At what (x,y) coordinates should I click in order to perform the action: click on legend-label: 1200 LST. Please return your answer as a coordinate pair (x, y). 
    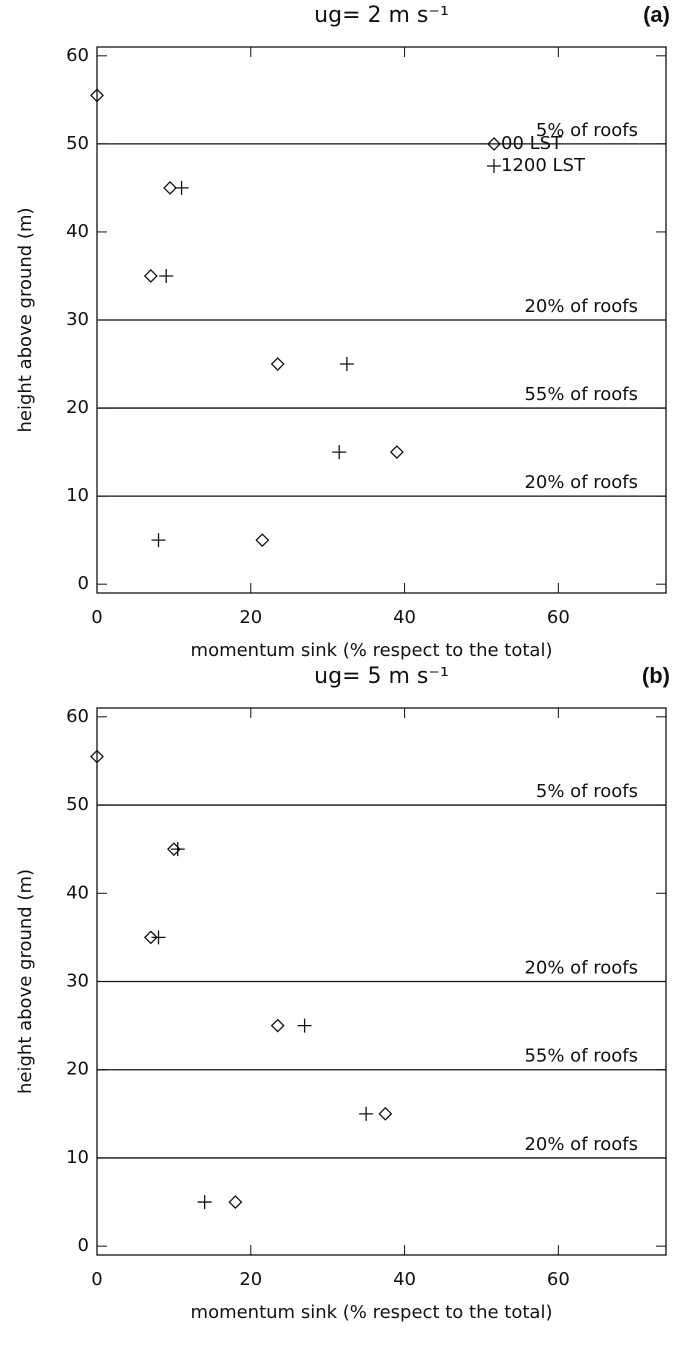
    Looking at the image, I should click on (543, 165).